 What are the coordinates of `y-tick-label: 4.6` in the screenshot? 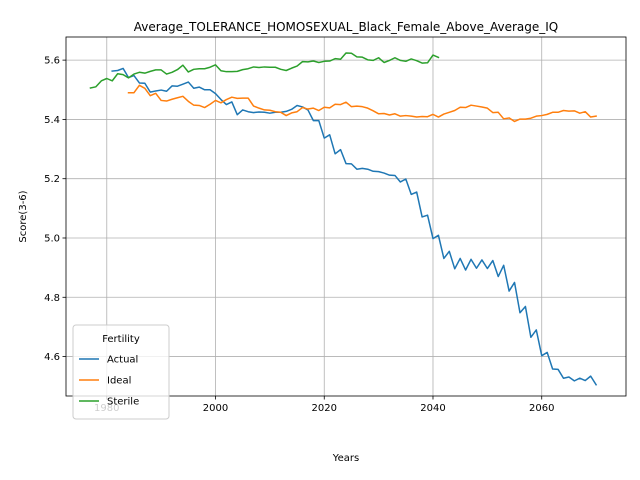 It's located at (52, 357).